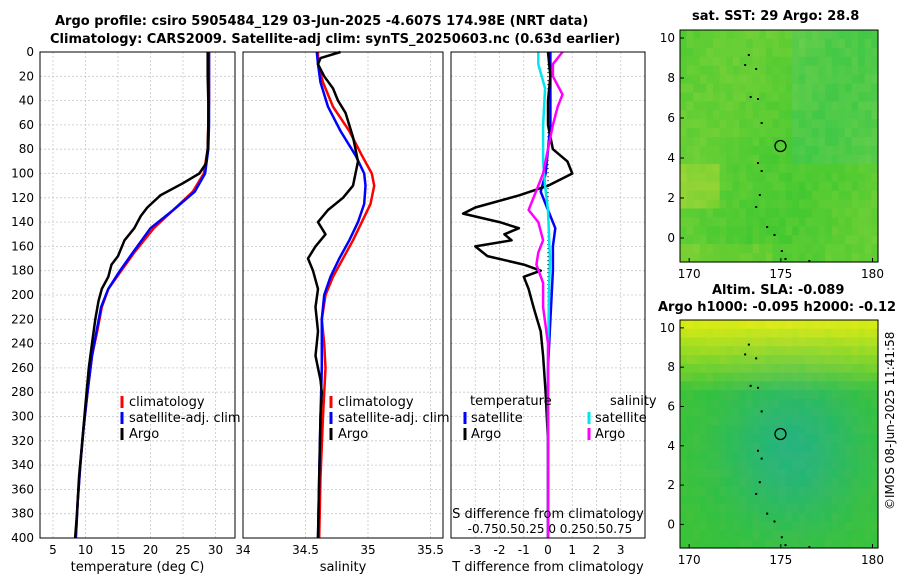 This screenshot has height=580, width=900. I want to click on x-tick-label: -1, so click(524, 550).